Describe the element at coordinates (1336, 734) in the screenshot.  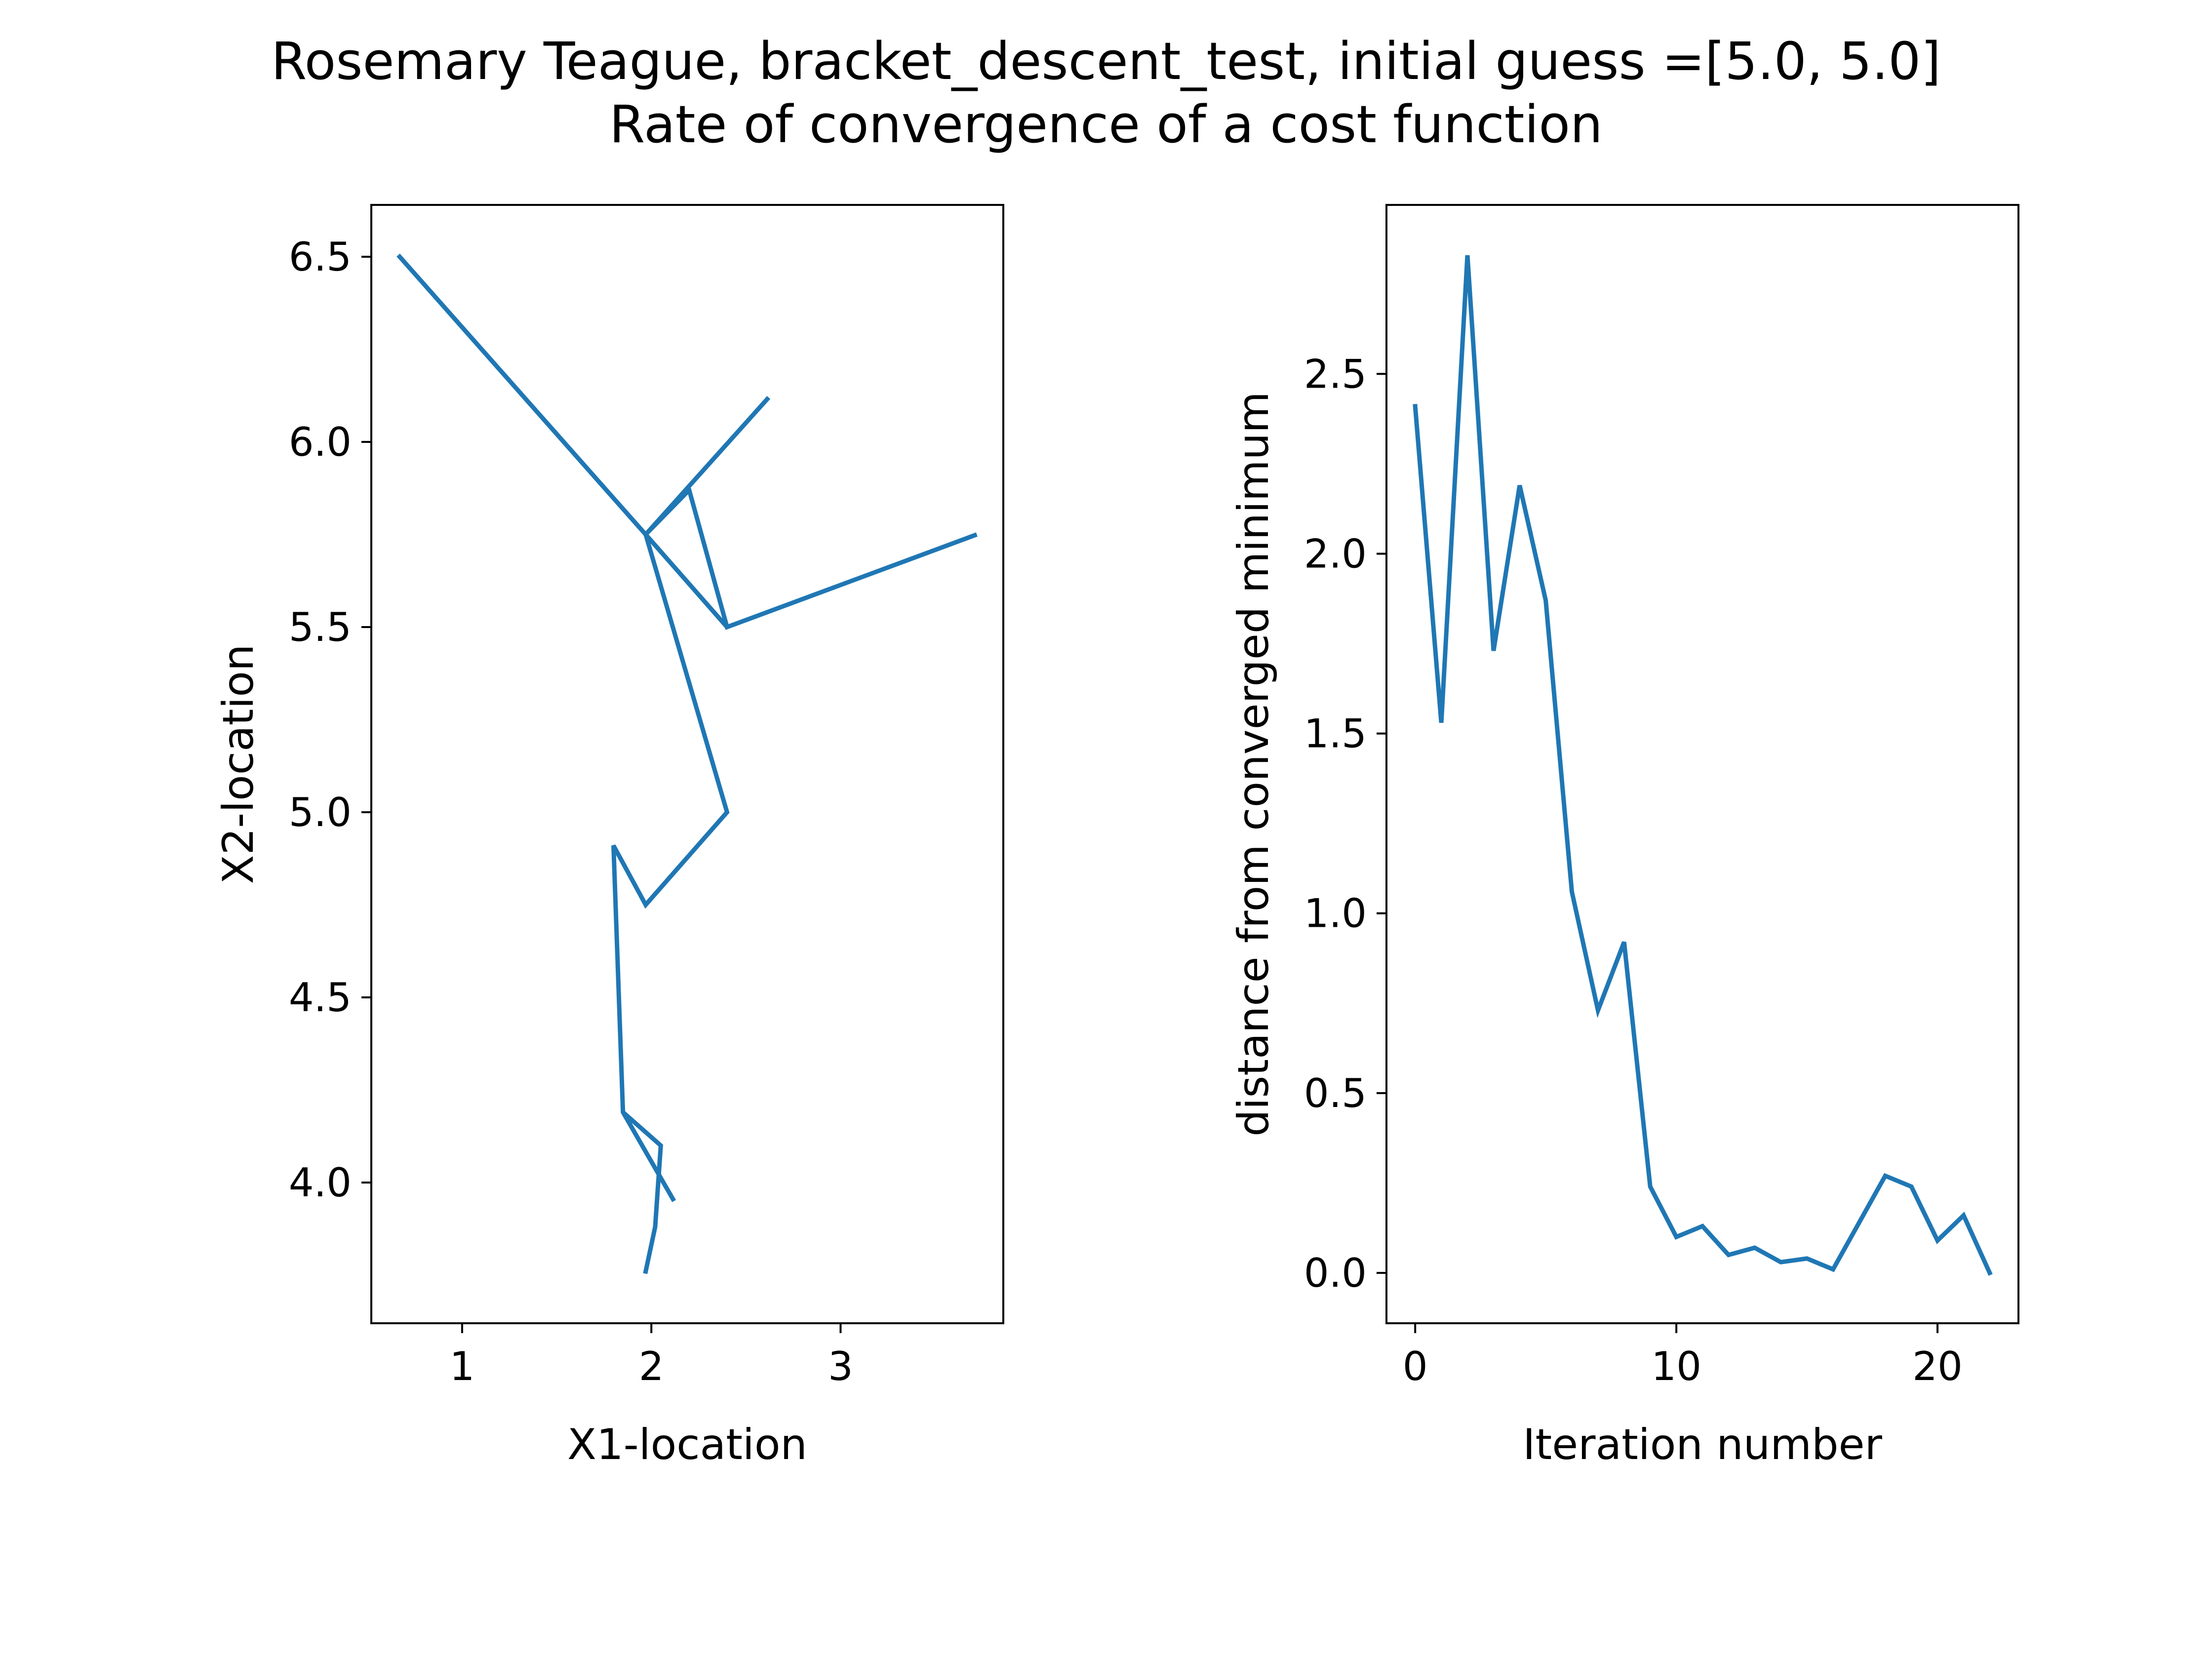
I see `y-tick-label: 1.5` at that location.